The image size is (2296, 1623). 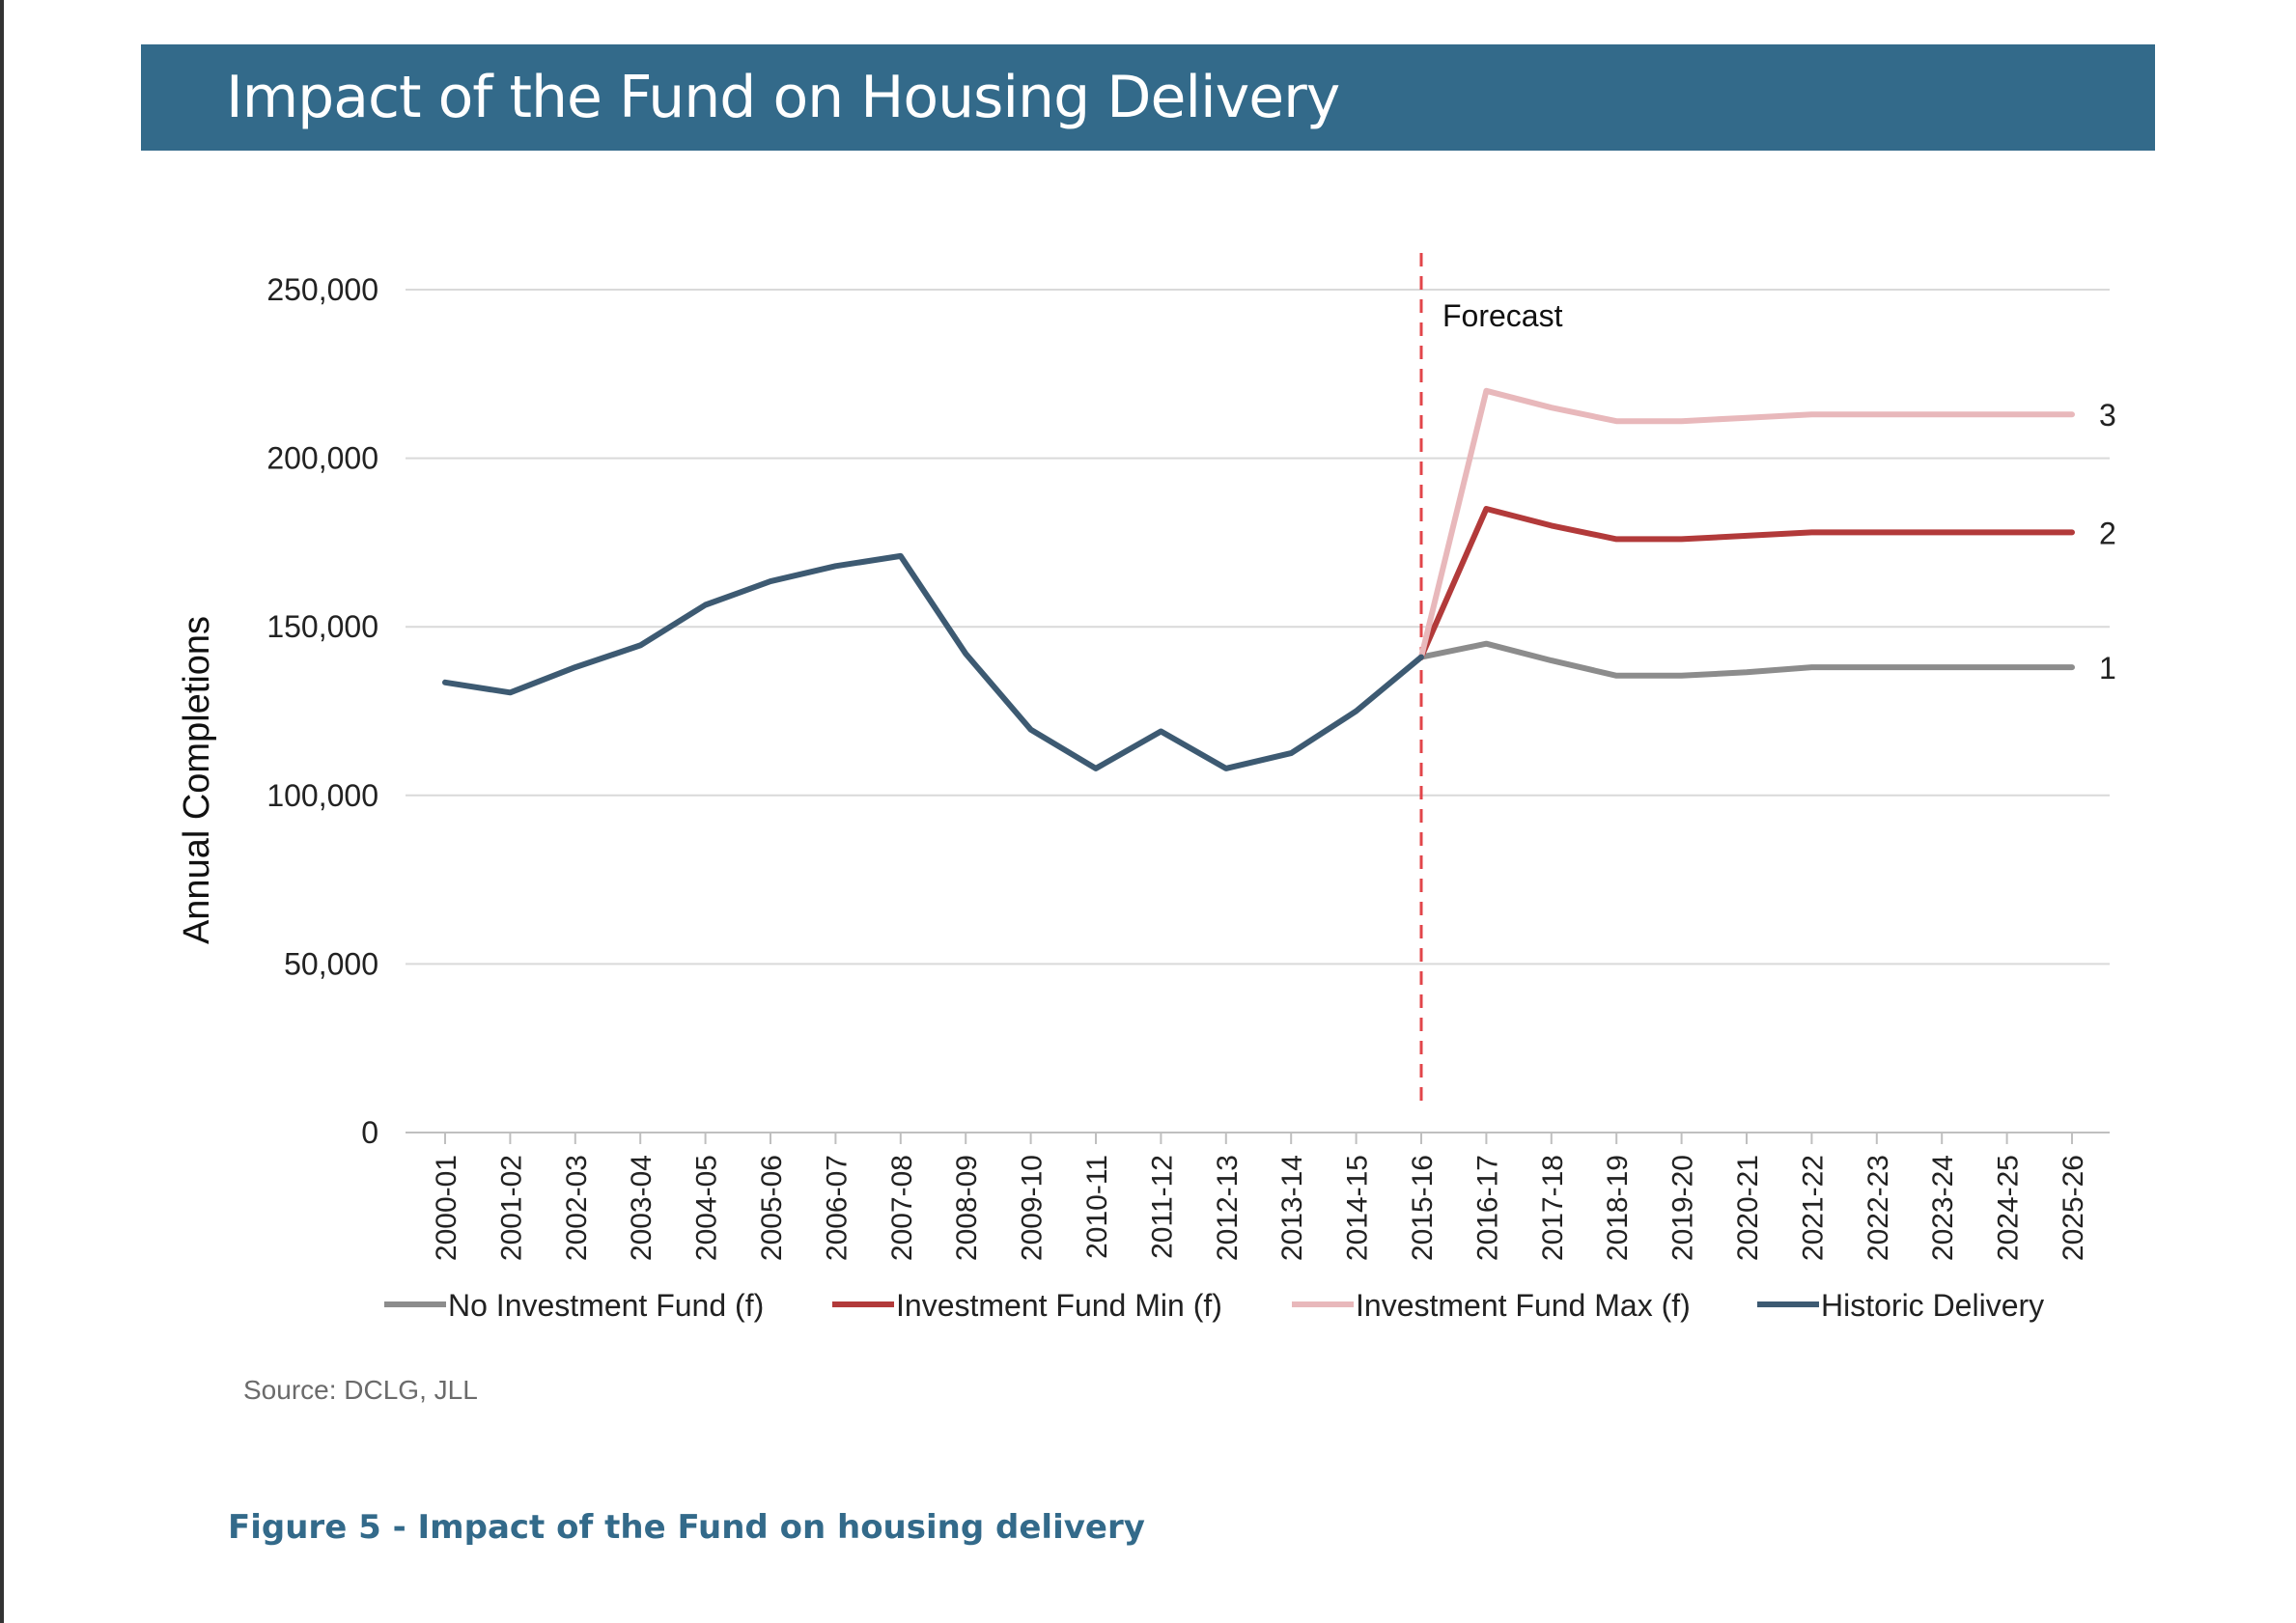 What do you see at coordinates (1943, 1208) in the screenshot?
I see `x-tick-label: 2023-24` at bounding box center [1943, 1208].